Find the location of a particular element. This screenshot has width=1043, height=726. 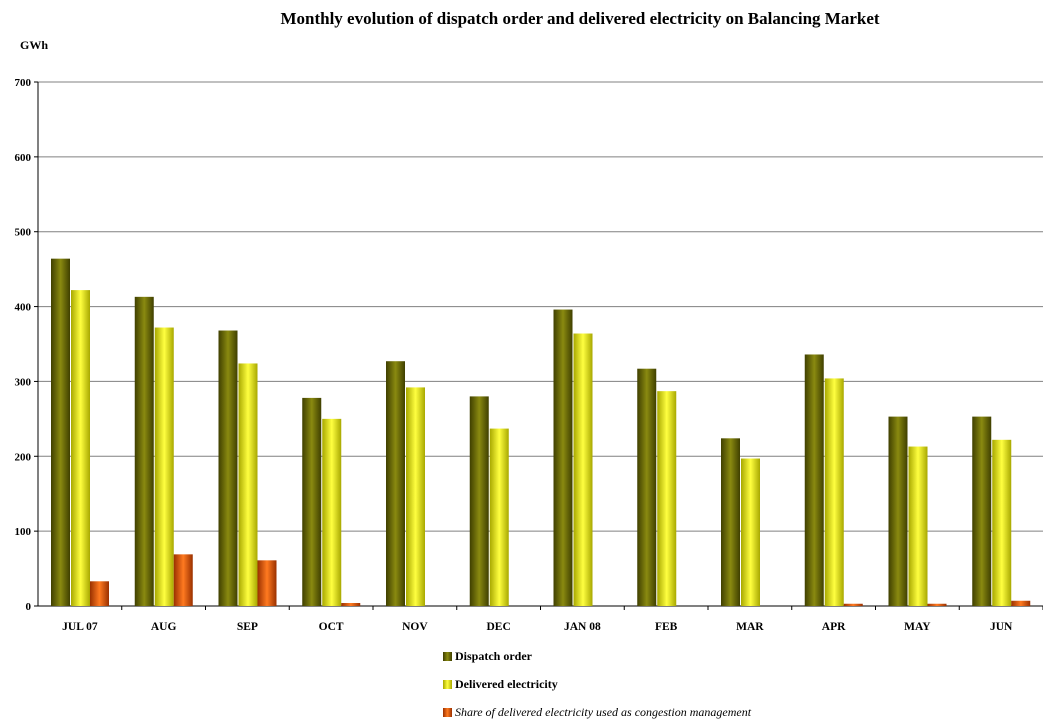

y-tick-label: 400 is located at coordinates (23, 308).